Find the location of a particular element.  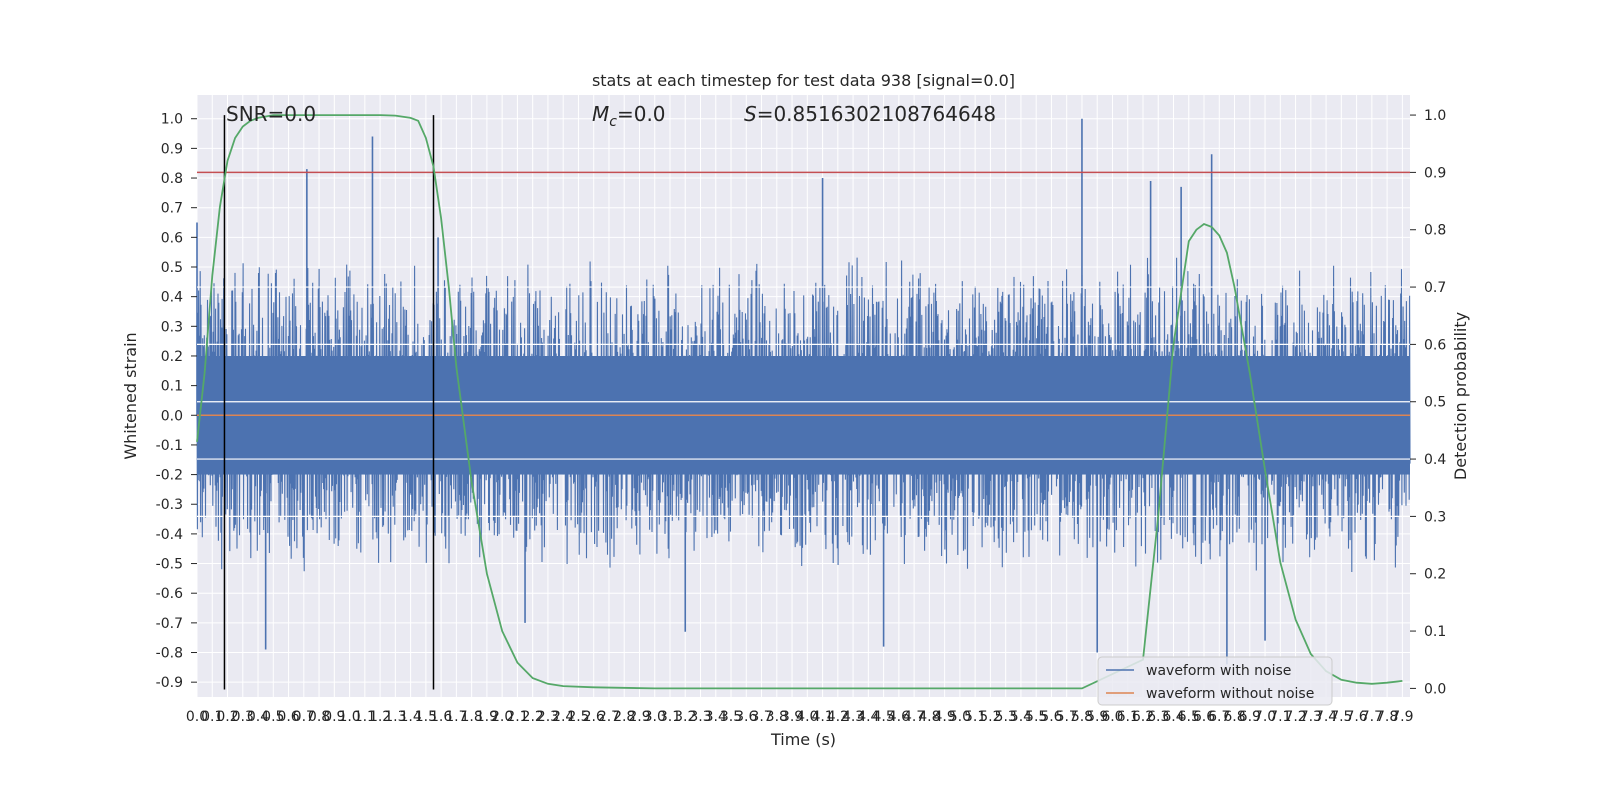

x-tick-label: 6.3 is located at coordinates (1158, 717).